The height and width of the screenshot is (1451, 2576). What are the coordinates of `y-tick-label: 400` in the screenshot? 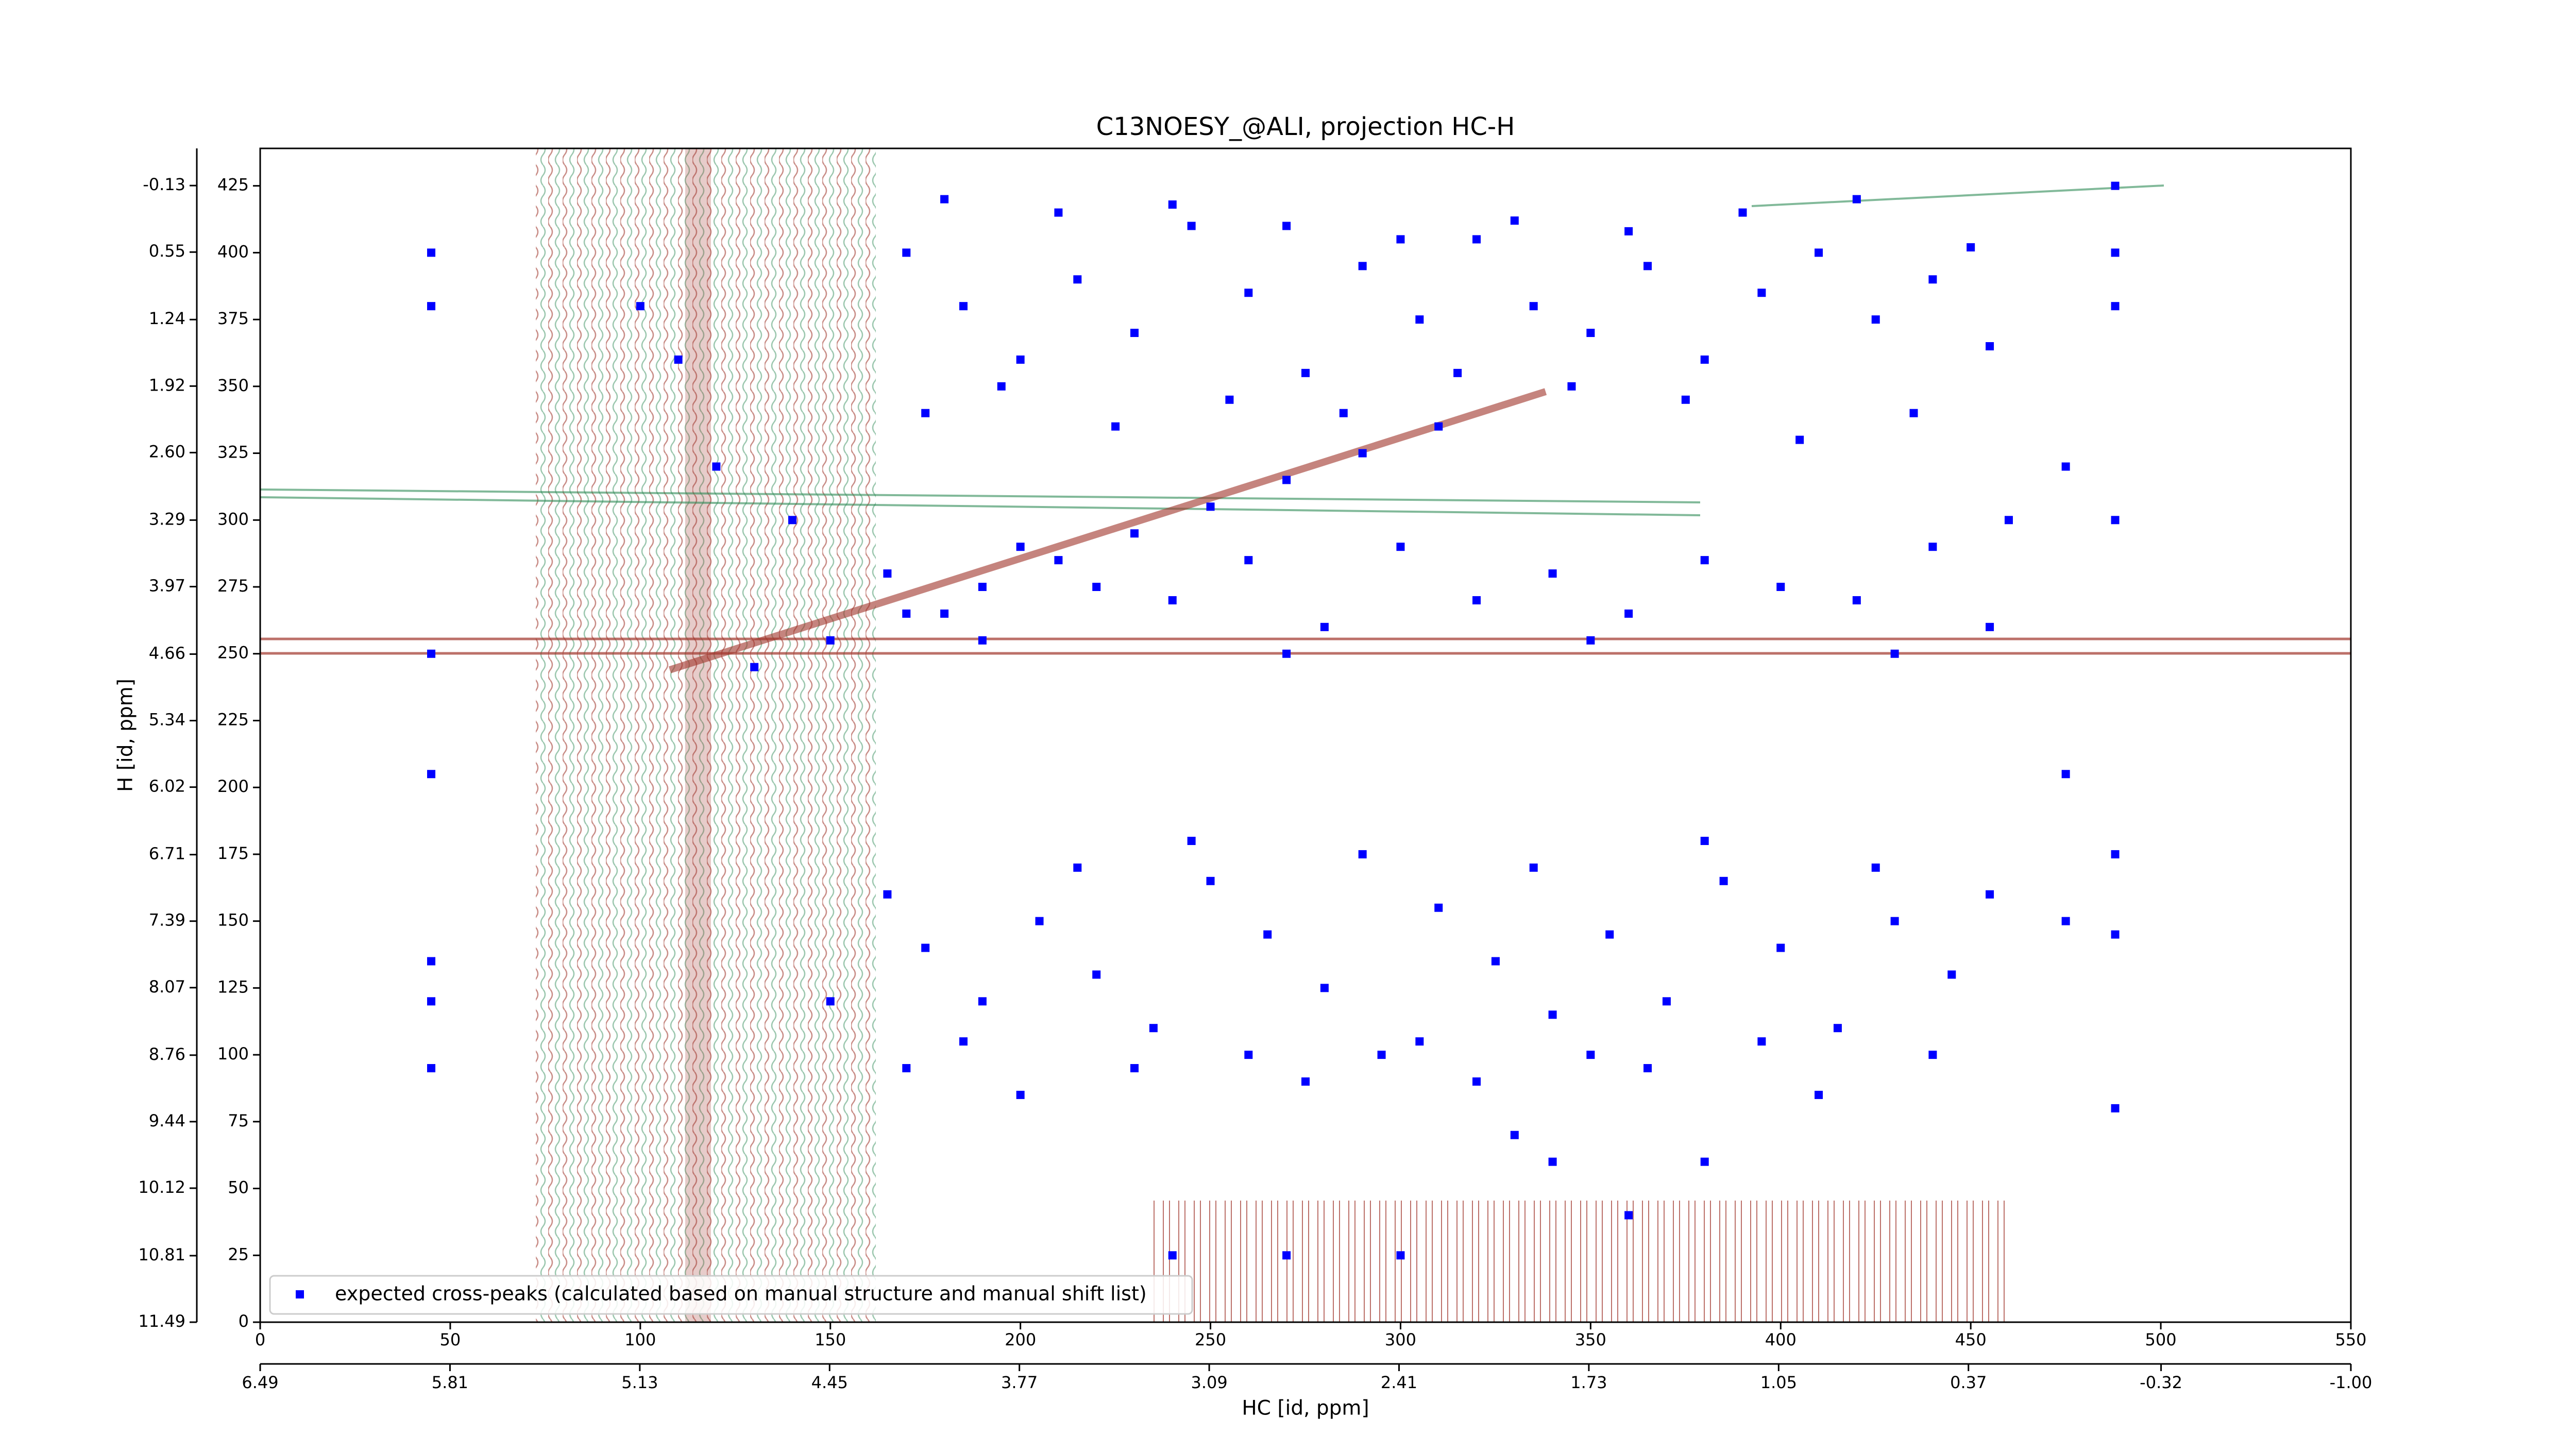 It's located at (233, 251).